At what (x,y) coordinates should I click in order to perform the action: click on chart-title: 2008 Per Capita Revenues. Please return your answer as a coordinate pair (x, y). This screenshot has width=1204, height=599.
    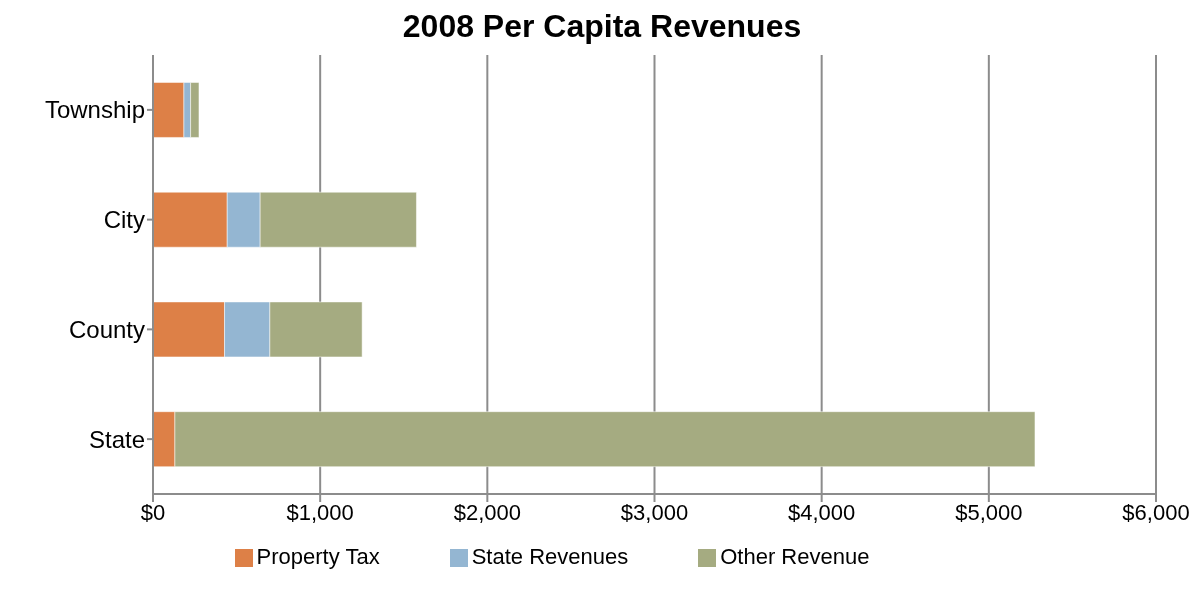
    Looking at the image, I should click on (602, 26).